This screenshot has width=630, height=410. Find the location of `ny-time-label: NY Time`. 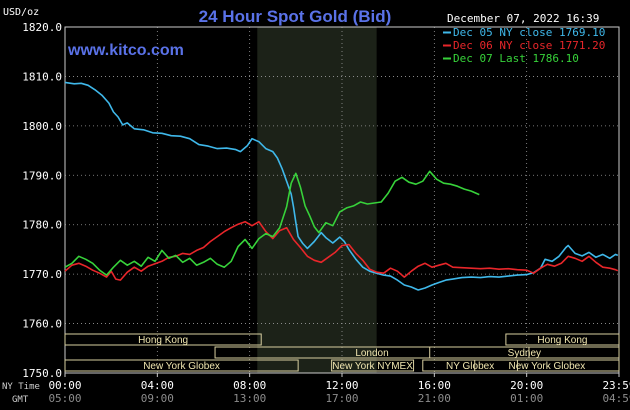

ny-time-label: NY Time is located at coordinates (21, 387).